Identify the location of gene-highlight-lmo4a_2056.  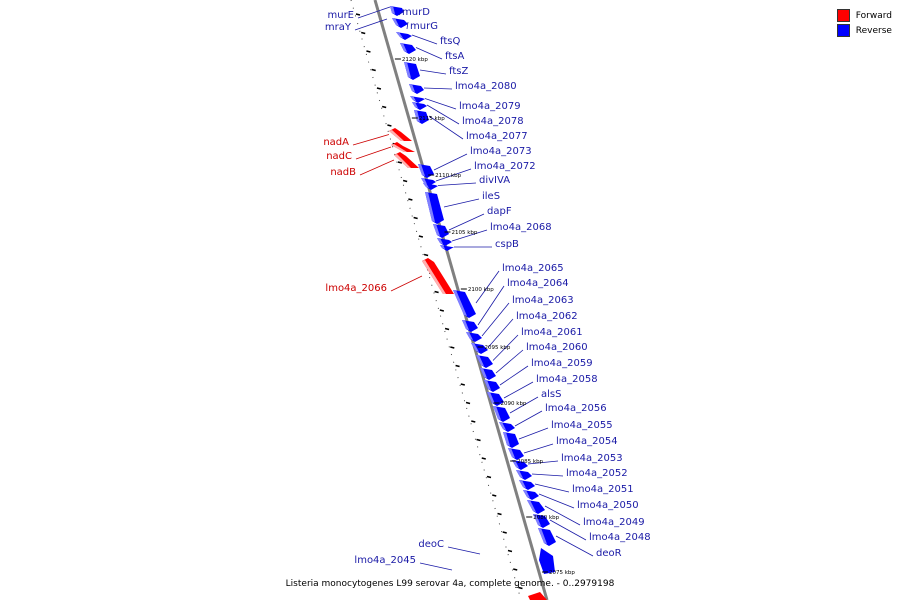
(502, 426).